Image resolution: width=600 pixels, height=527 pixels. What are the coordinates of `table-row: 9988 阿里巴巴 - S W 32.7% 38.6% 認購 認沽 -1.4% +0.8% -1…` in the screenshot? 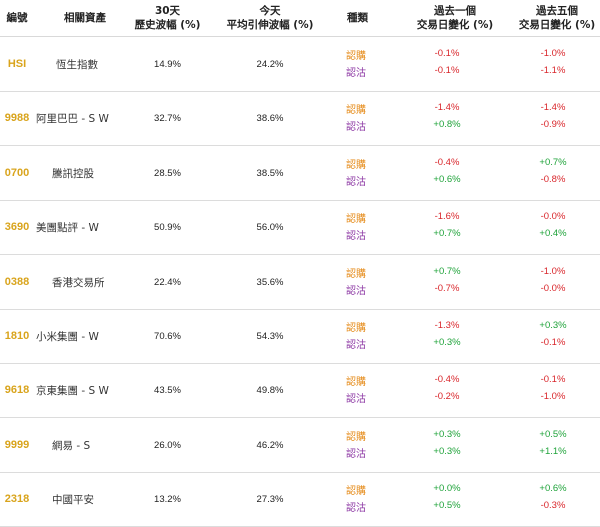 It's located at (300, 118).